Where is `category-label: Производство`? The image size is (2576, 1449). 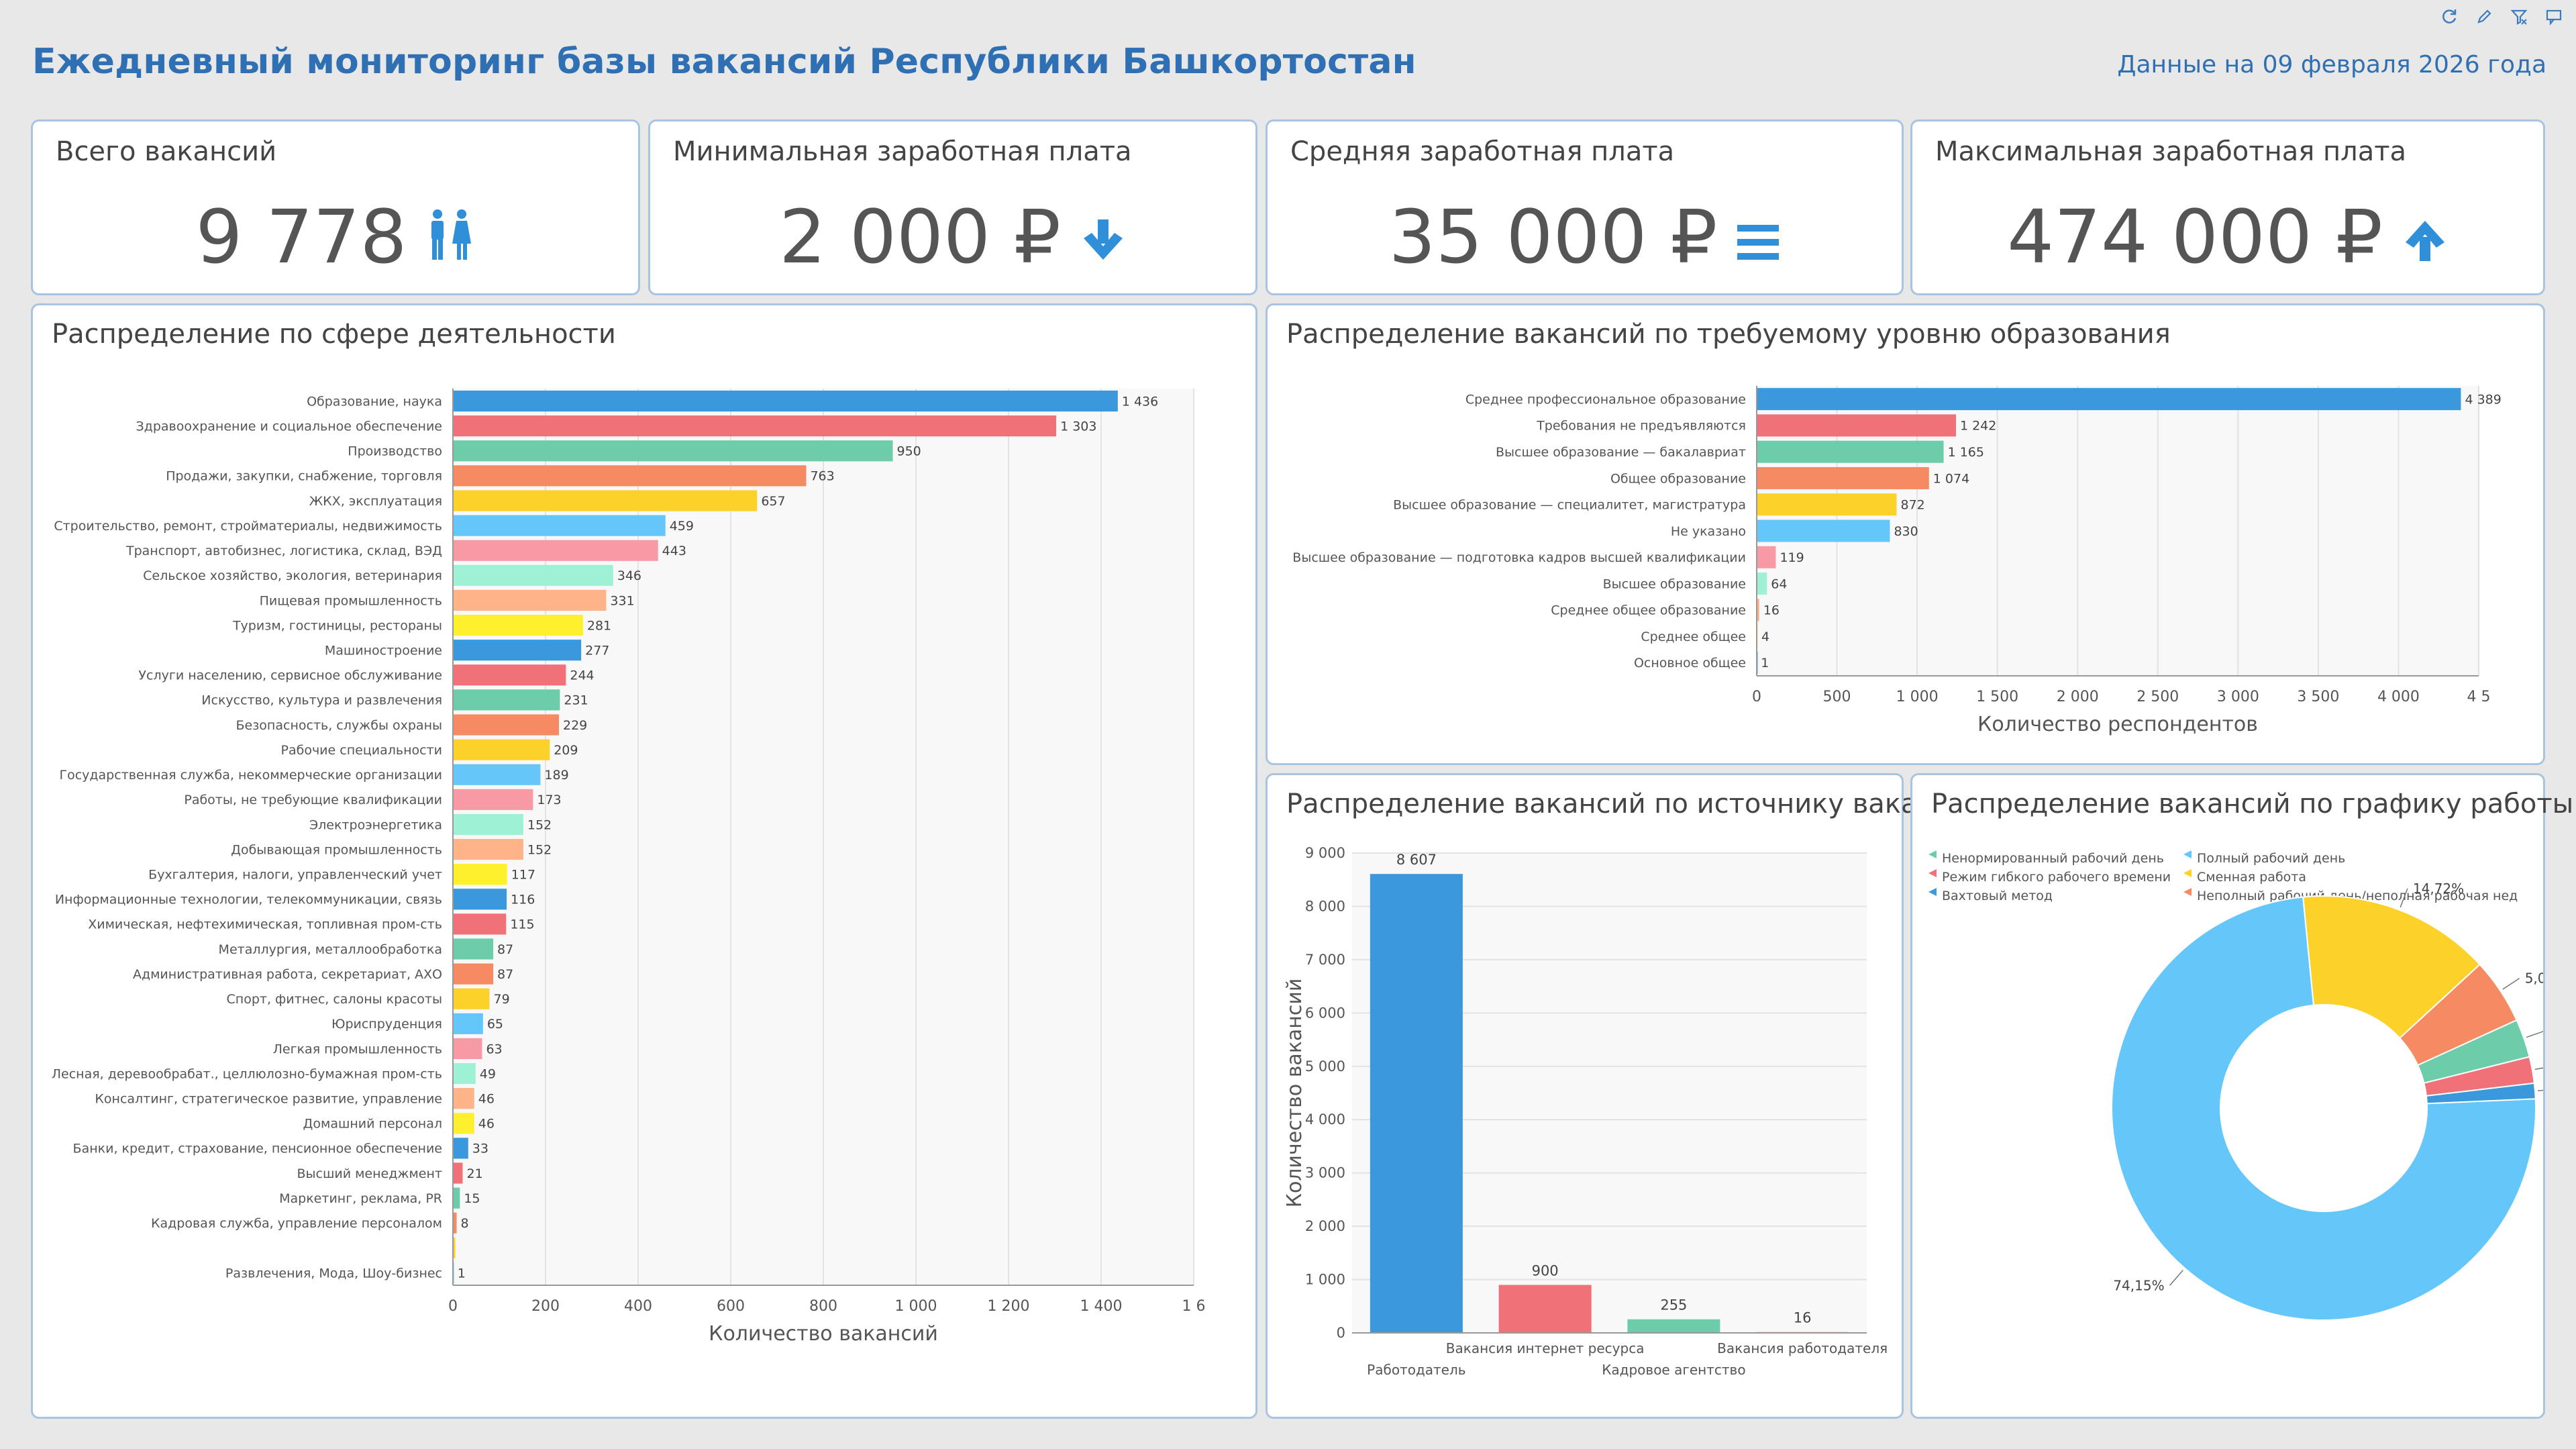 category-label: Производство is located at coordinates (395, 451).